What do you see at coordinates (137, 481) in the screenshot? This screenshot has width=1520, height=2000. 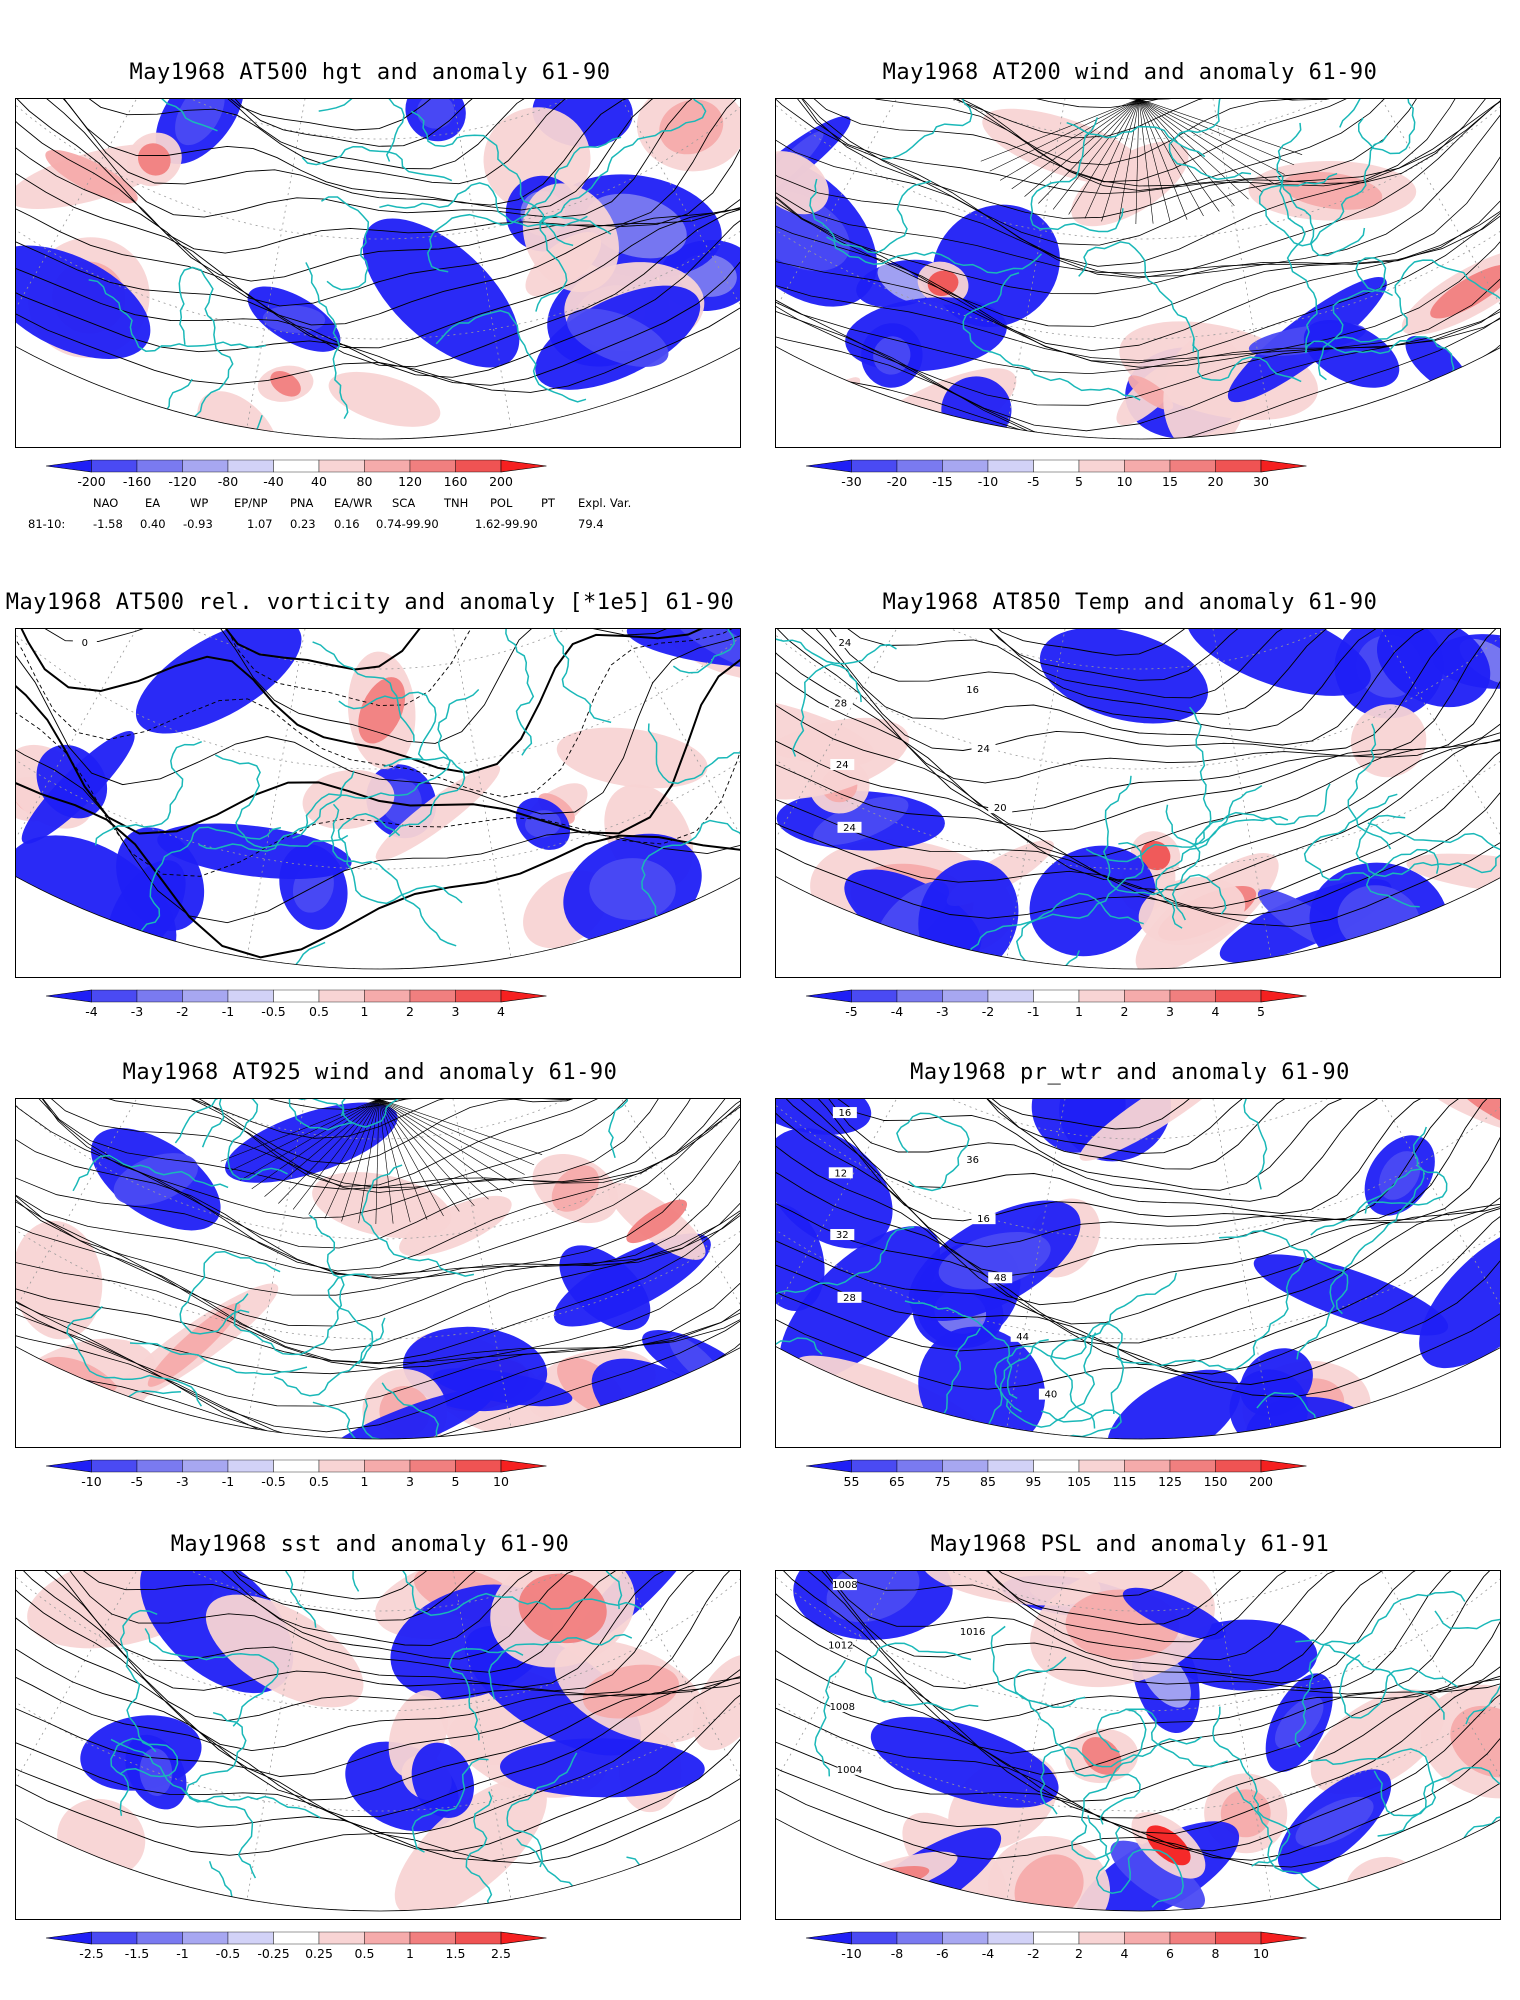 I see `colorbar-tick-label: -160` at bounding box center [137, 481].